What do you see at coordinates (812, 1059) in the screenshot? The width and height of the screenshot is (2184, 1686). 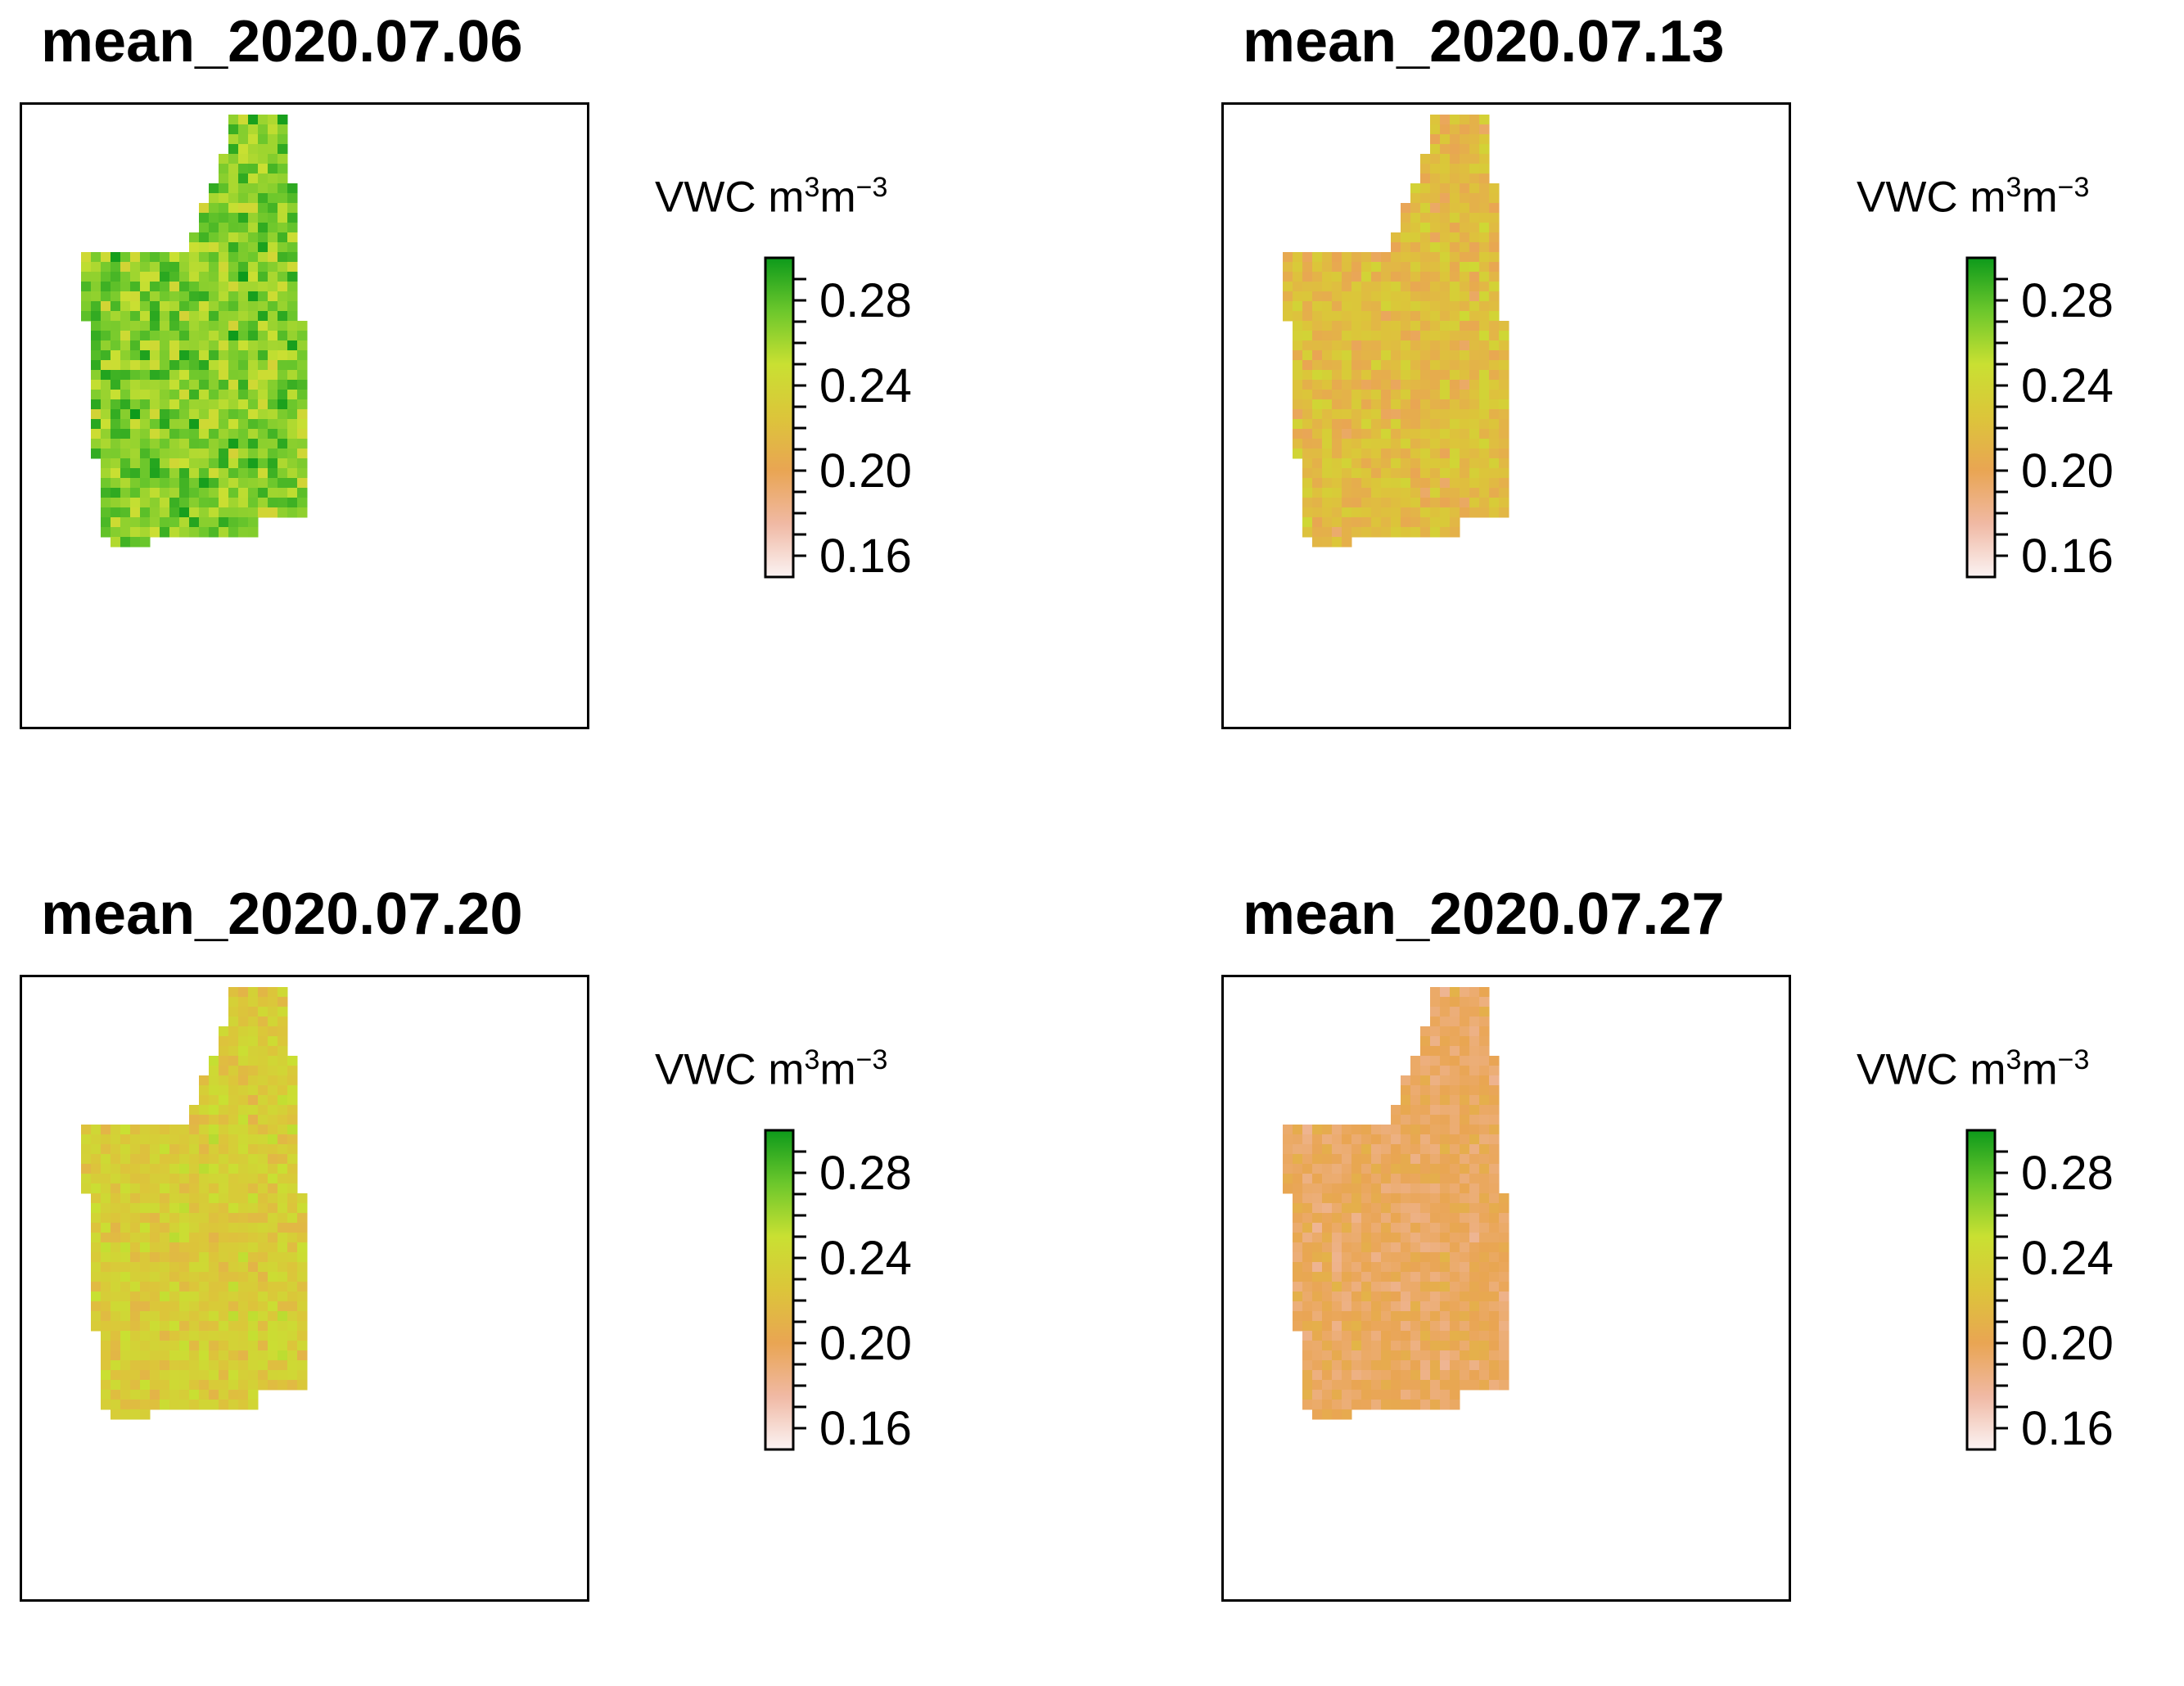 I see `unit-exponent-1: 3` at bounding box center [812, 1059].